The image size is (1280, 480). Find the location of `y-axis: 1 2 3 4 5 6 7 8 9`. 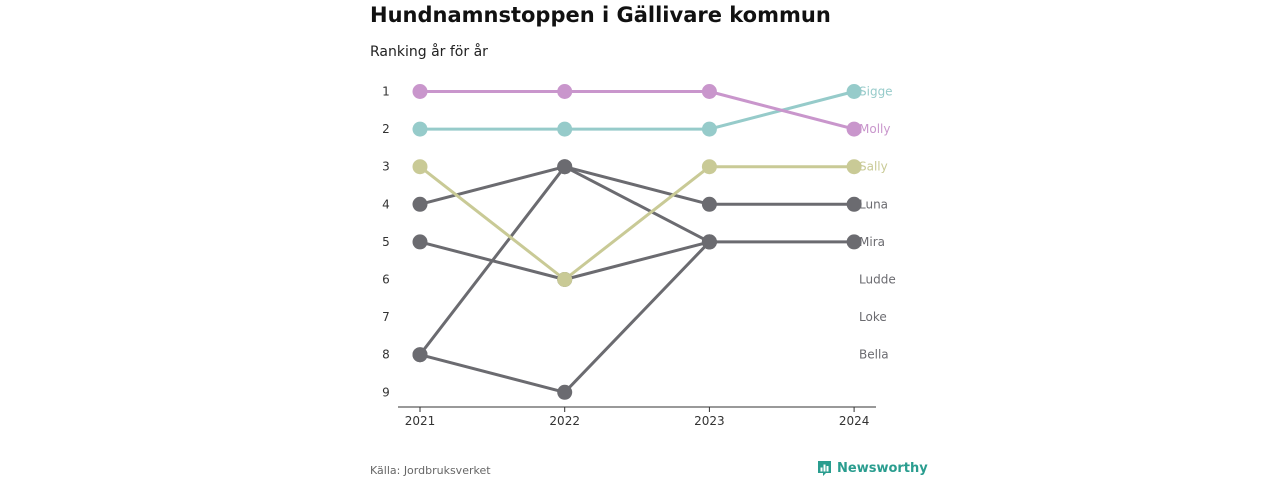

y-axis: 1 2 3 4 5 6 7 8 9 is located at coordinates (386, 242).